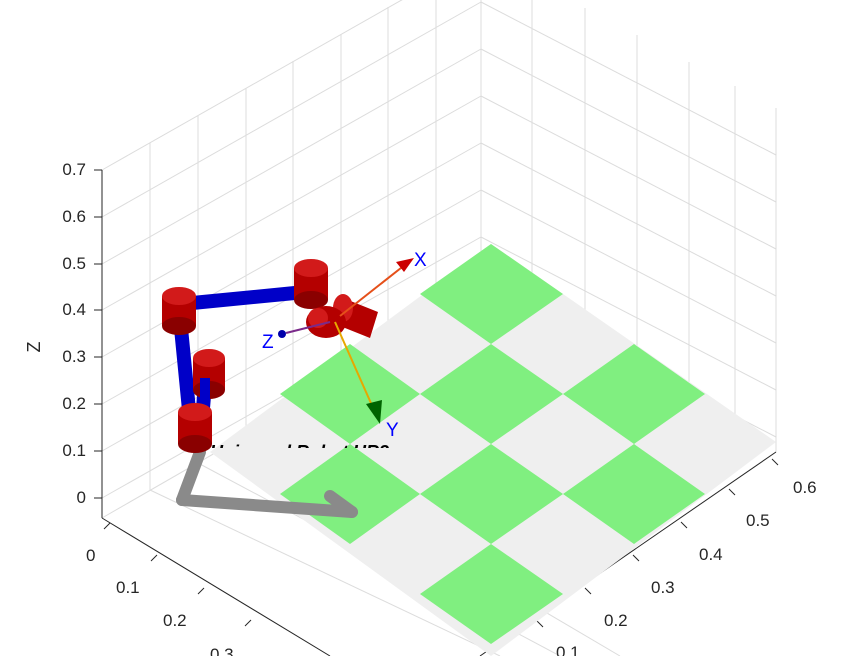  I want to click on tool-frame: X Y Z, so click(344, 345).